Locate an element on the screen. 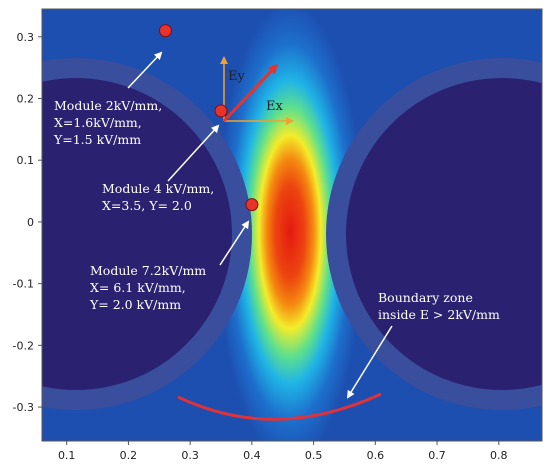  label-module-7-2-line-1: Module 7.2kV/mm is located at coordinates (148, 270).